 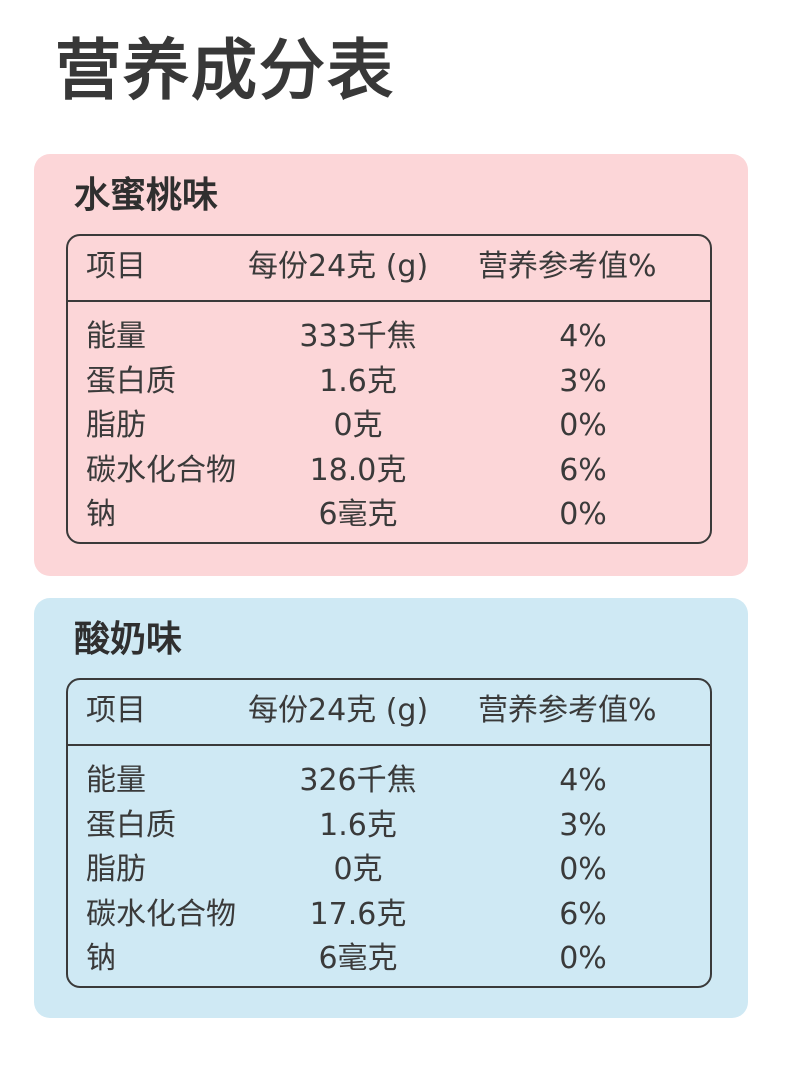 I want to click on row-amount: 17.6克, so click(x=358, y=914).